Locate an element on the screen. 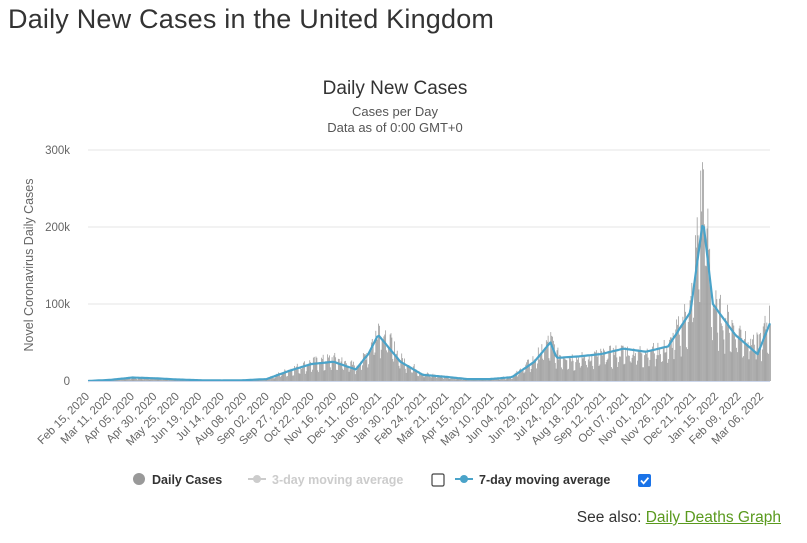 The height and width of the screenshot is (543, 807). daily-deaths-graph-link: Daily Deaths Graph is located at coordinates (713, 517).